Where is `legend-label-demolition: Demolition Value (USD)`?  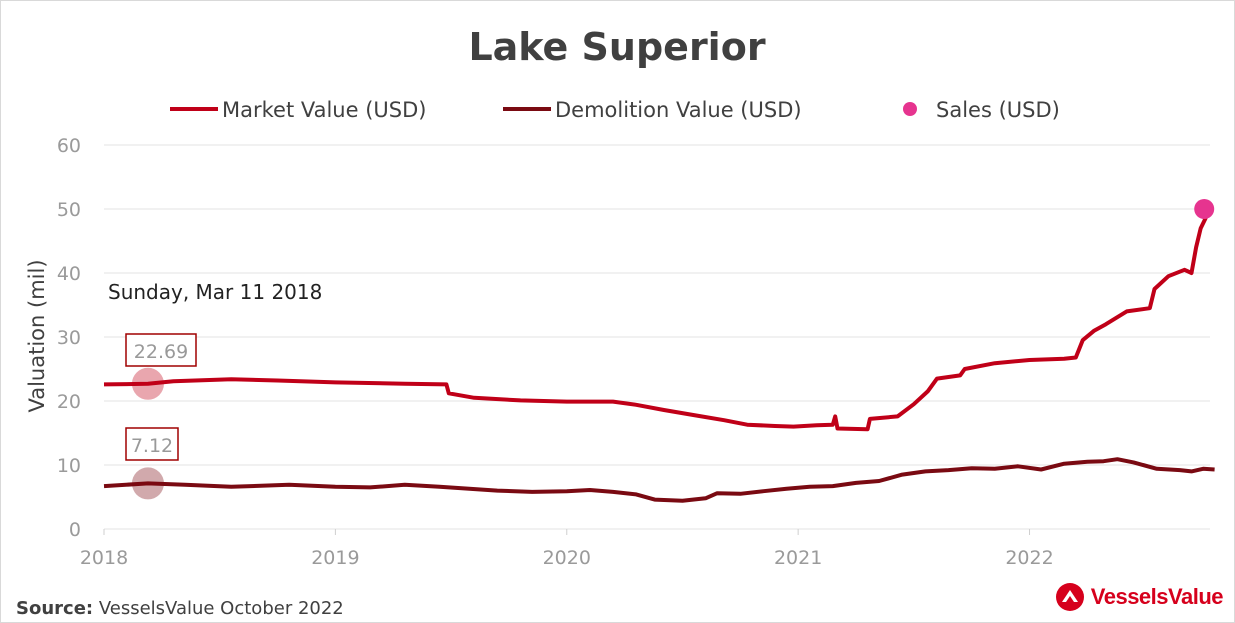
legend-label-demolition: Demolition Value (USD) is located at coordinates (678, 110).